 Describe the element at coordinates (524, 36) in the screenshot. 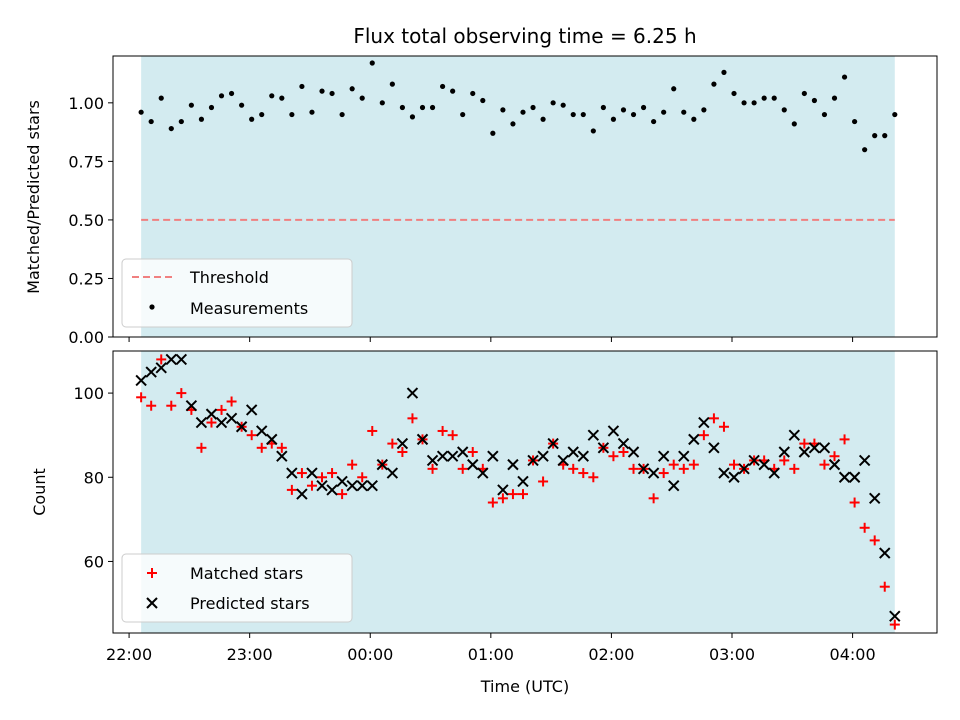

I see `chart-title: Flux total observing time = 6.25 h` at that location.